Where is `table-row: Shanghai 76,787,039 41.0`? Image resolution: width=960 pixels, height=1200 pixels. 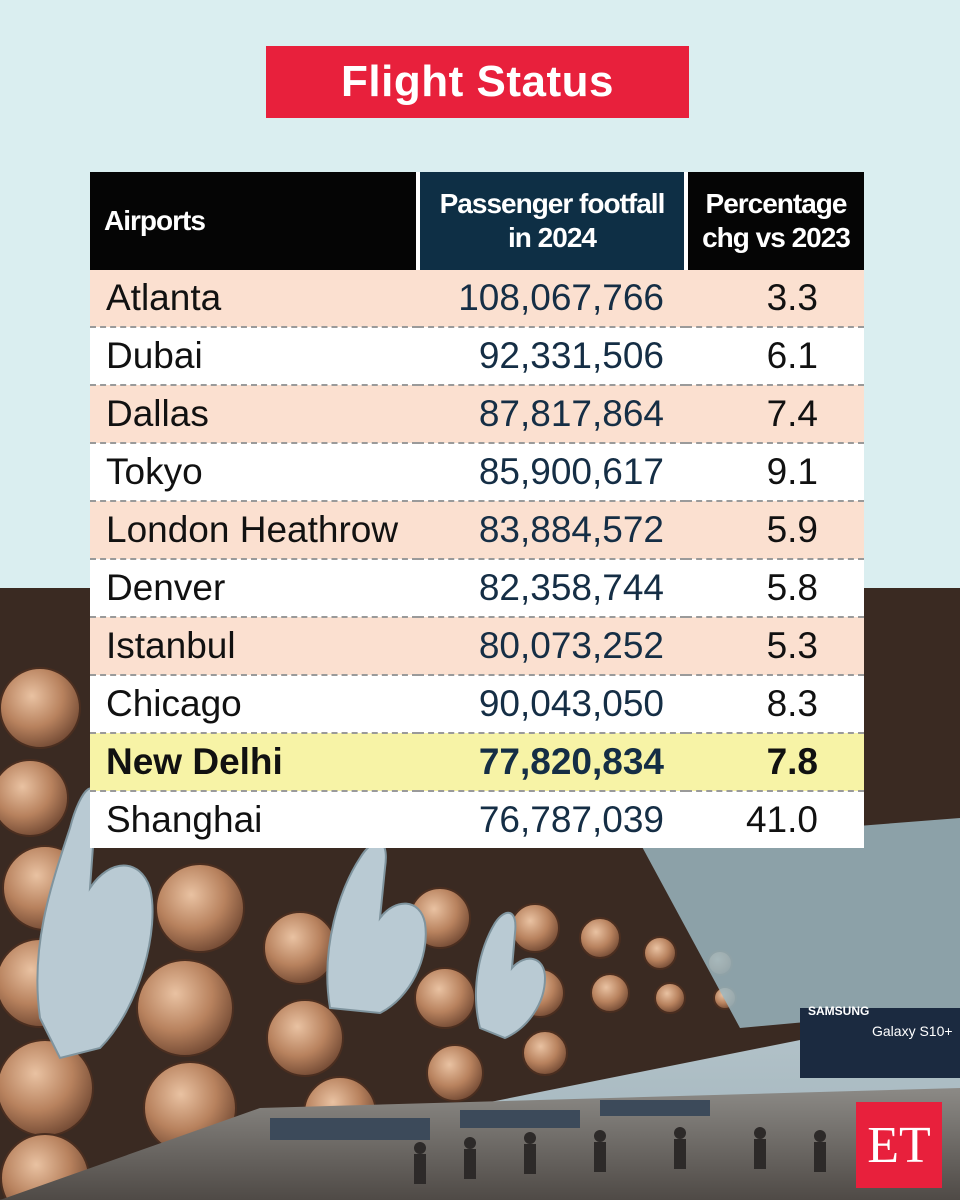
table-row: Shanghai 76,787,039 41.0 is located at coordinates (477, 819).